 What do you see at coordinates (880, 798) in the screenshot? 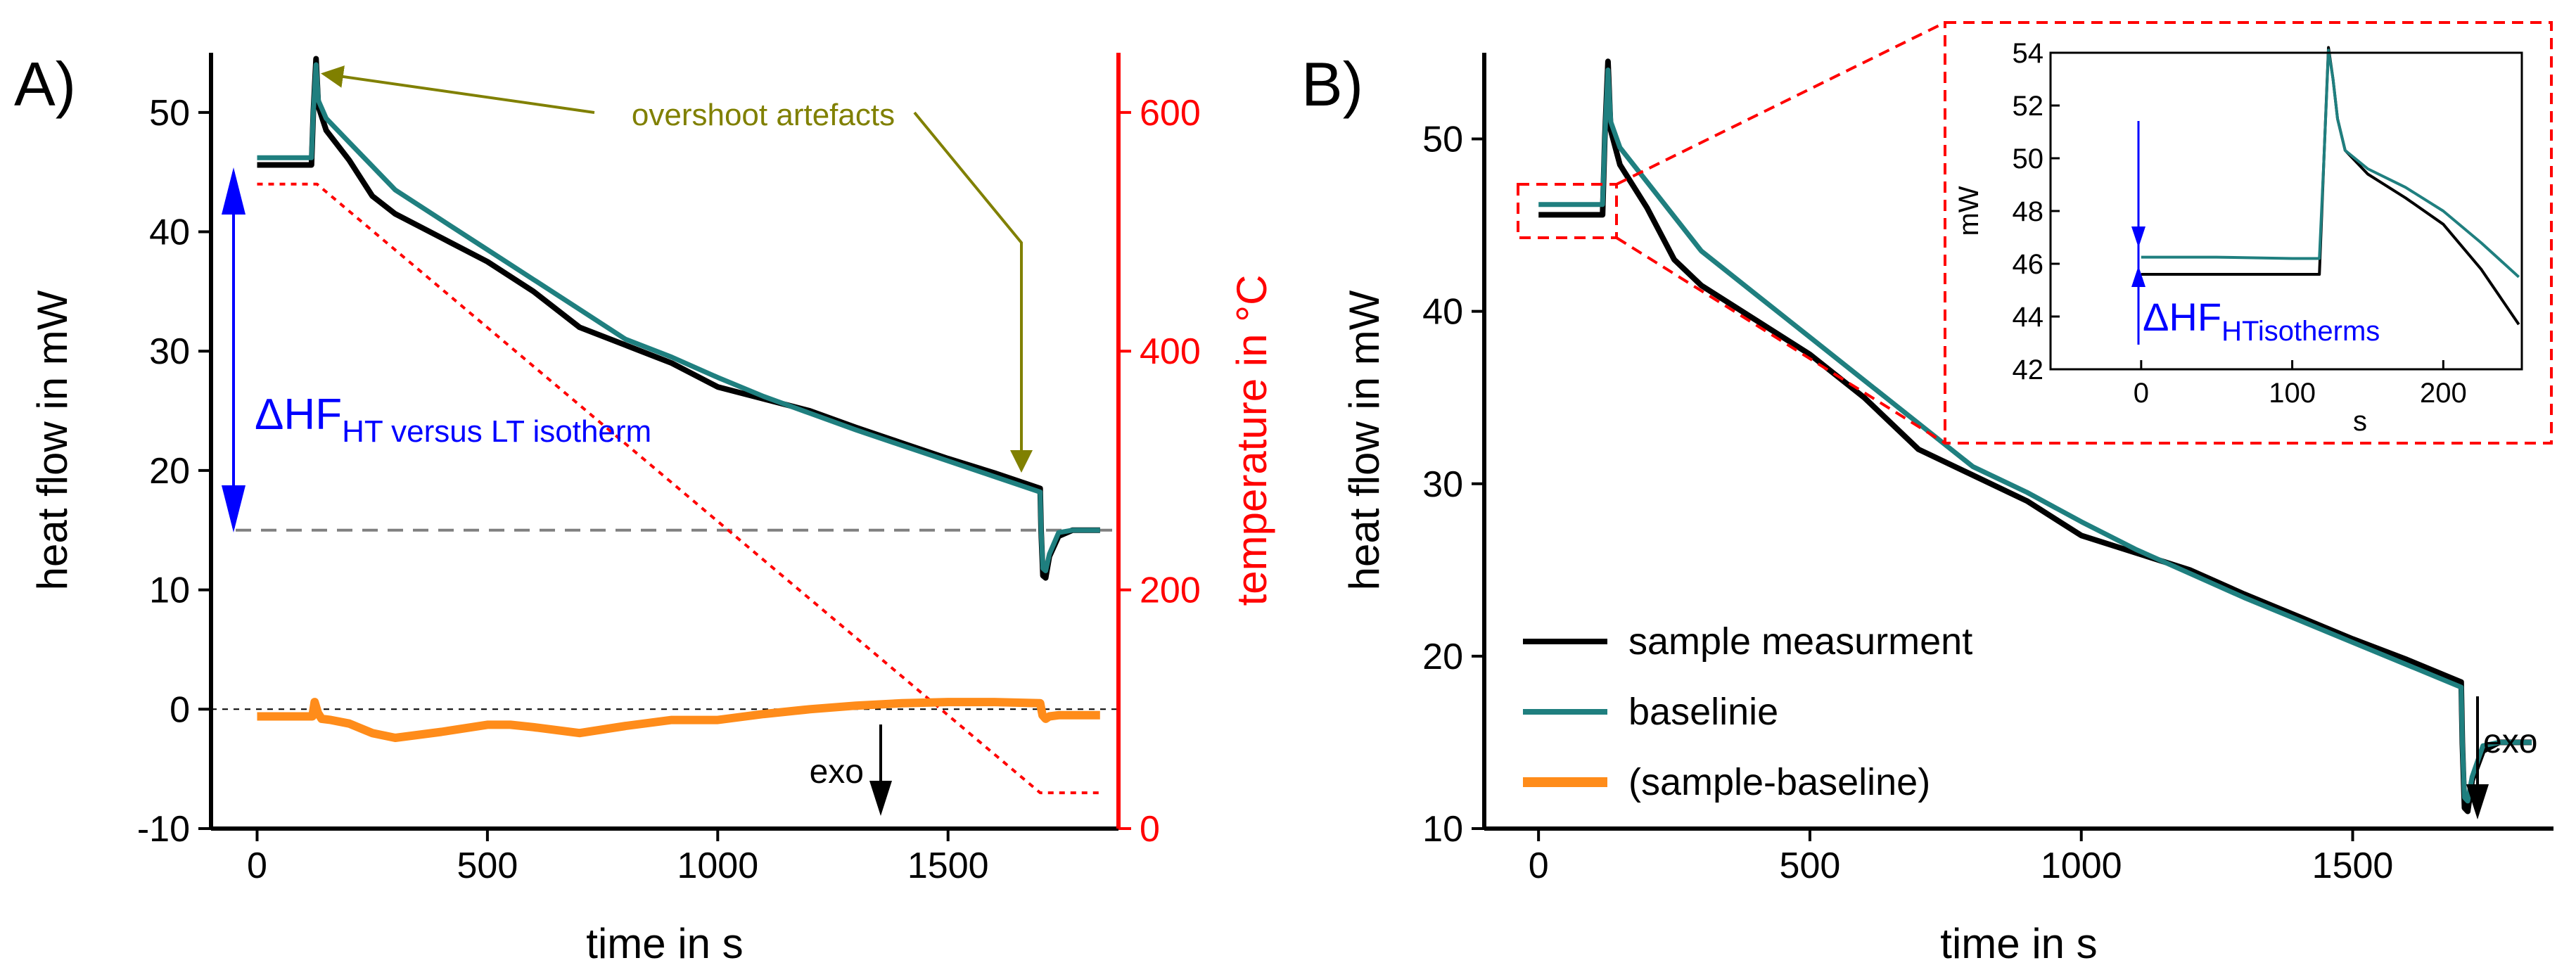
I see `panel-a-exo-arrow` at bounding box center [880, 798].